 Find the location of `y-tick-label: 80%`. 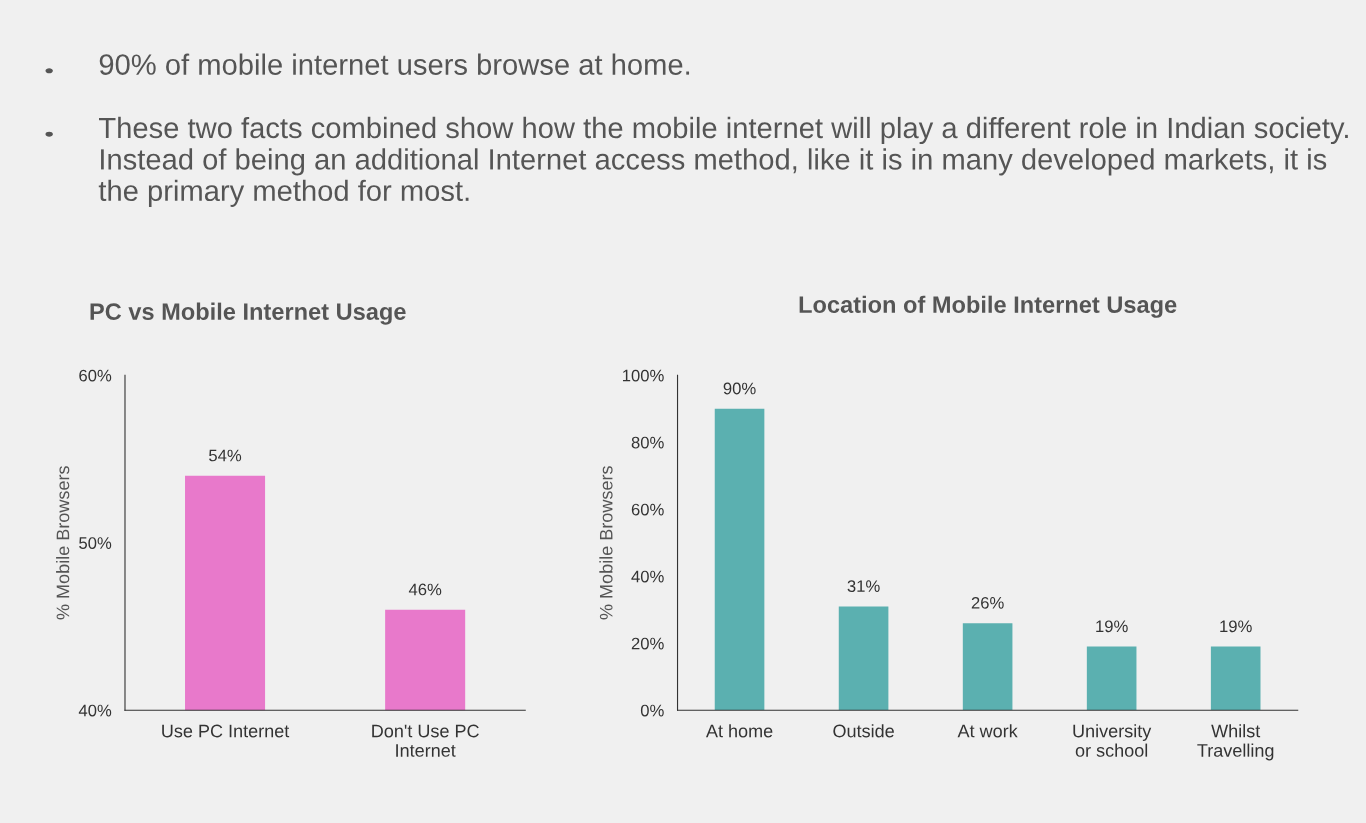

y-tick-label: 80% is located at coordinates (647, 442).